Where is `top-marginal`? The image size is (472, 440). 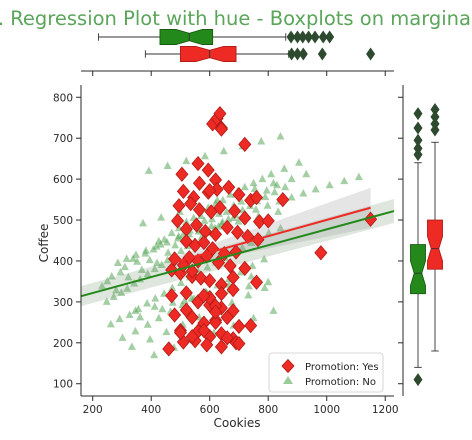 top-marginal is located at coordinates (237, 52).